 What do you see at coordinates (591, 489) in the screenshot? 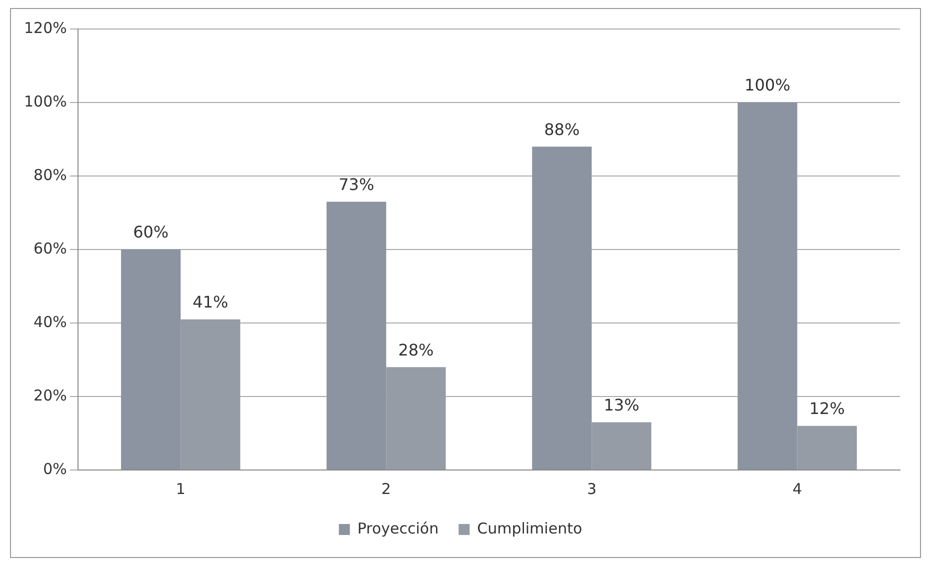
I see `x-tick-label: 3` at bounding box center [591, 489].